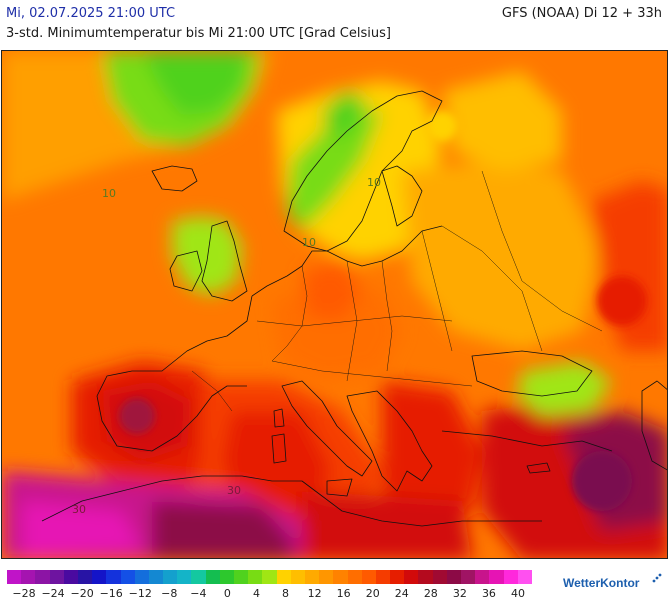 The width and height of the screenshot is (669, 600). Describe the element at coordinates (581, 13) in the screenshot. I see `model-run-label: GFS (NOAA) Di 12 + 33h` at that location.